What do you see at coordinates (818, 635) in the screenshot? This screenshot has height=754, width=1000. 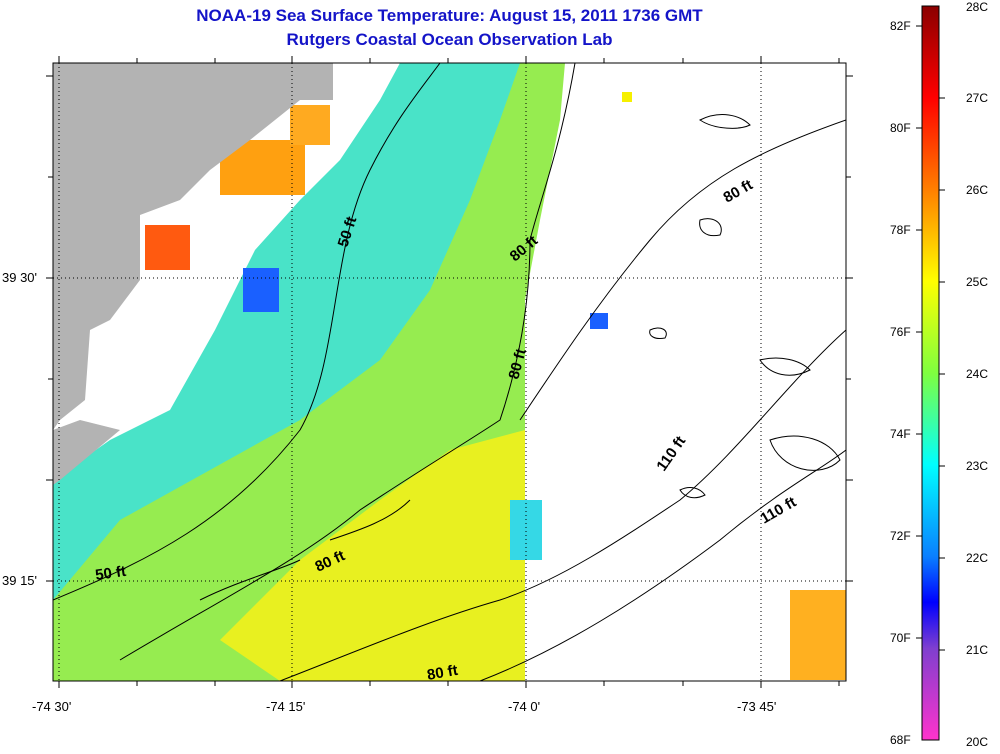 I see `sst-warm-patch-se` at bounding box center [818, 635].